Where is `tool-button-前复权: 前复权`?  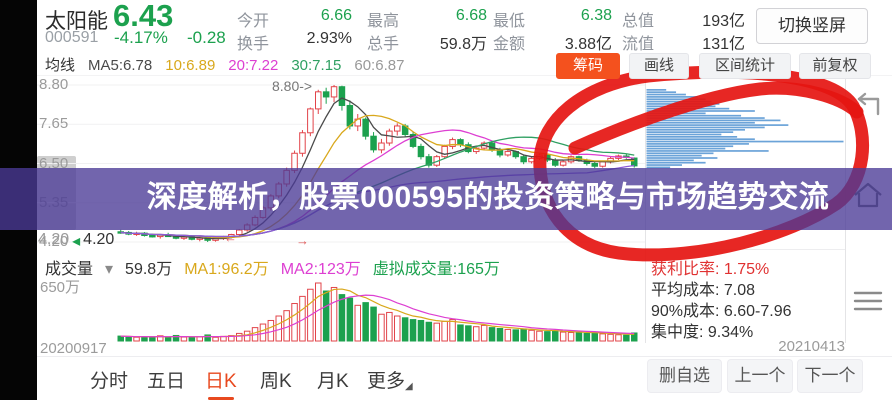 tool-button-前复权: 前复权 is located at coordinates (835, 66).